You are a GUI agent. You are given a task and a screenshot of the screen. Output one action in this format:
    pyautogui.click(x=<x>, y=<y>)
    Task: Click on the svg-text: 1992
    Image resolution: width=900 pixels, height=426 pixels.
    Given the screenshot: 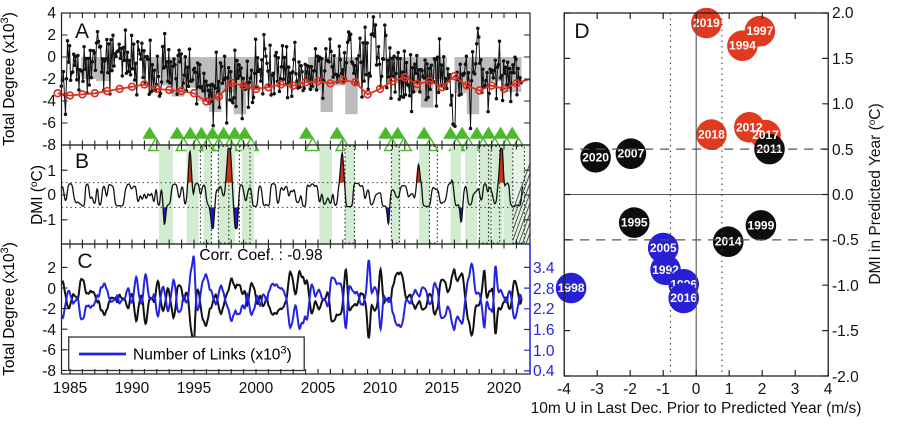 What is the action you would take?
    pyautogui.click(x=665, y=270)
    